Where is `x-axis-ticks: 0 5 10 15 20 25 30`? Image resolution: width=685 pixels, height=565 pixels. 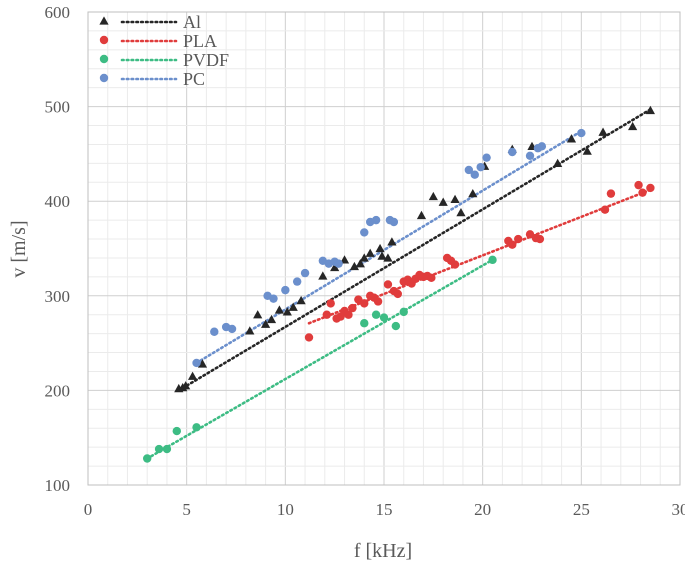 x-axis-ticks: 0 5 10 15 20 25 30 is located at coordinates (384, 509).